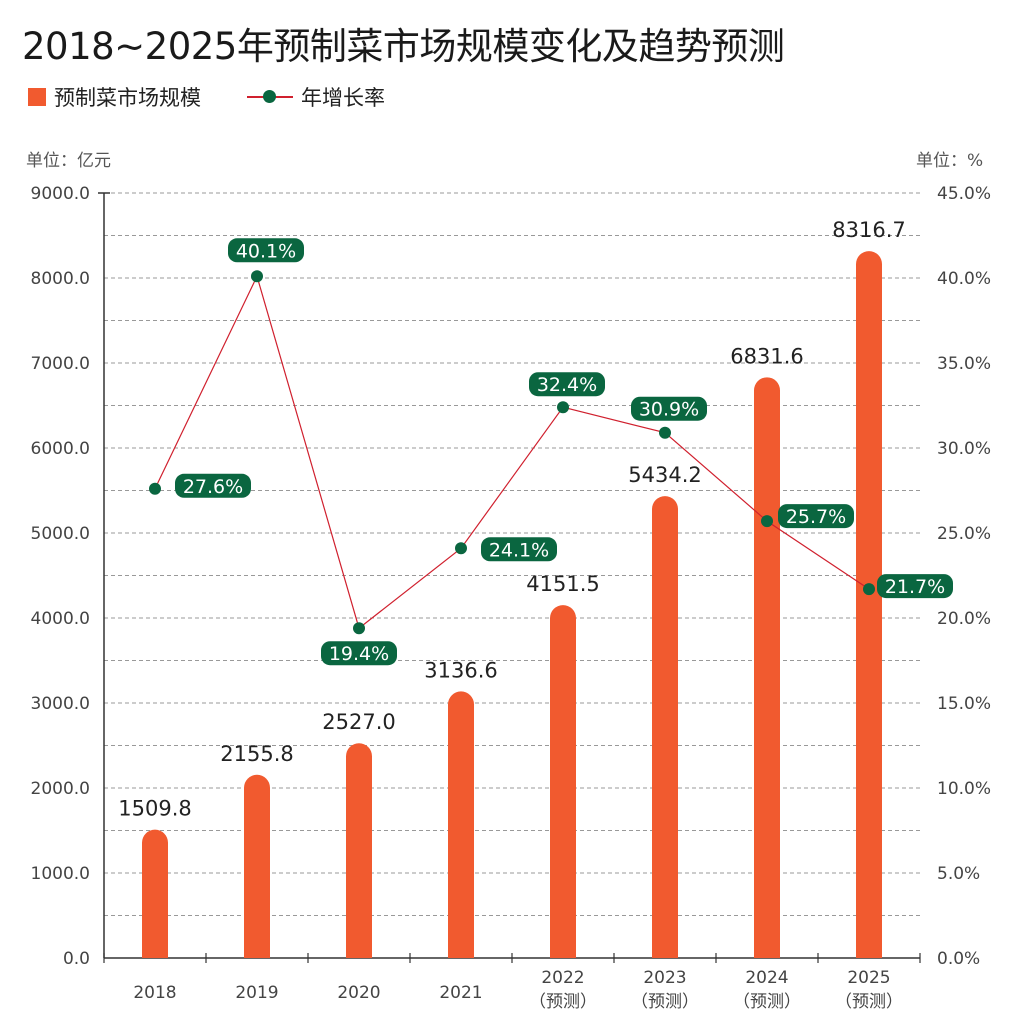 This screenshot has width=1013, height=1022. What do you see at coordinates (60, 704) in the screenshot?
I see `left-tick-label: 3000.0` at bounding box center [60, 704].